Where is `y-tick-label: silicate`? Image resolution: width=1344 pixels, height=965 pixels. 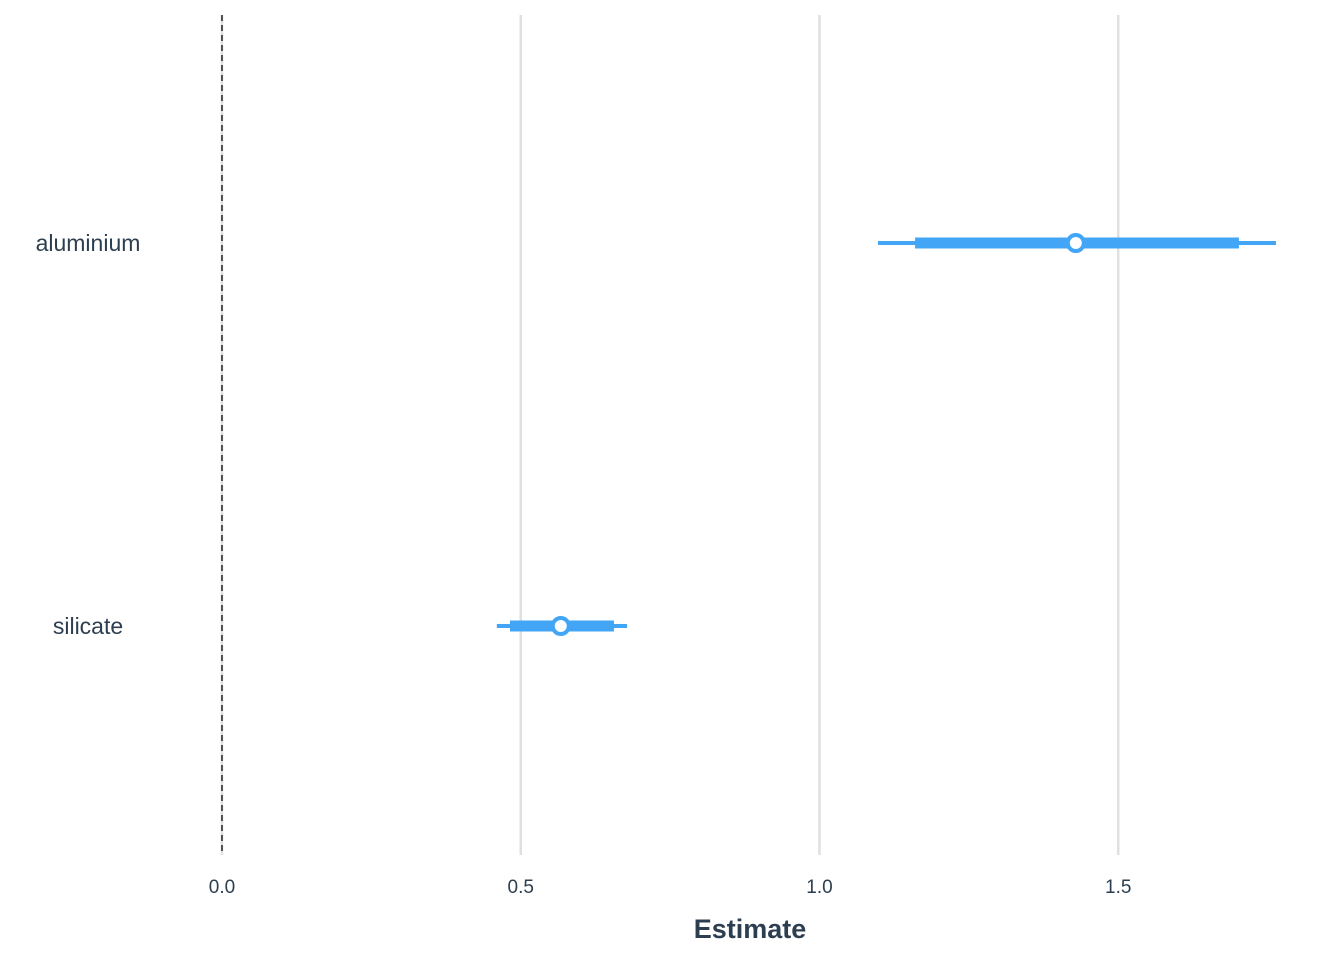
y-tick-label: silicate is located at coordinates (88, 626).